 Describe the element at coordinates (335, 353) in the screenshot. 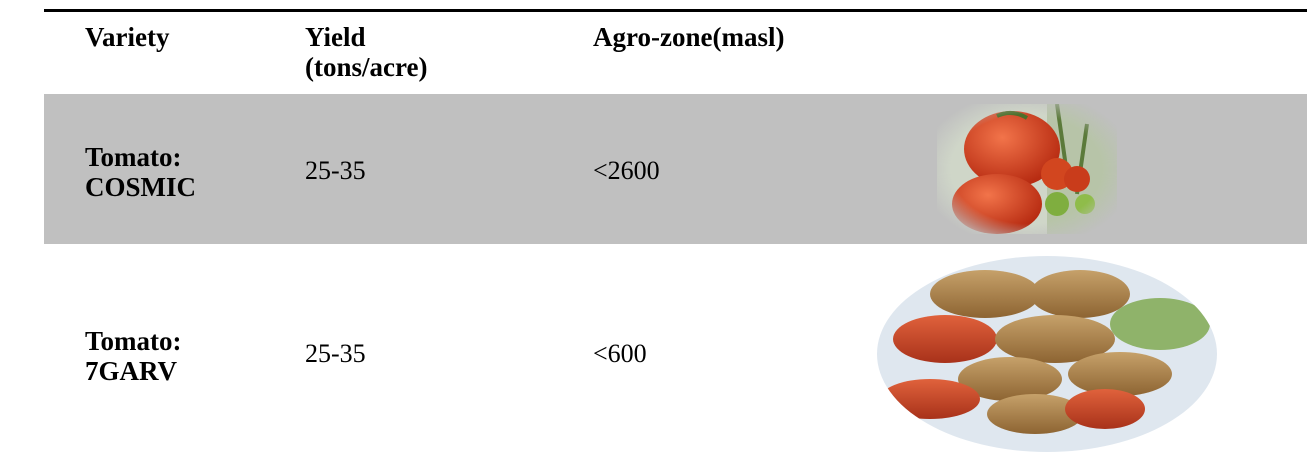

I see `cell-yield-7garv: 25-35` at that location.